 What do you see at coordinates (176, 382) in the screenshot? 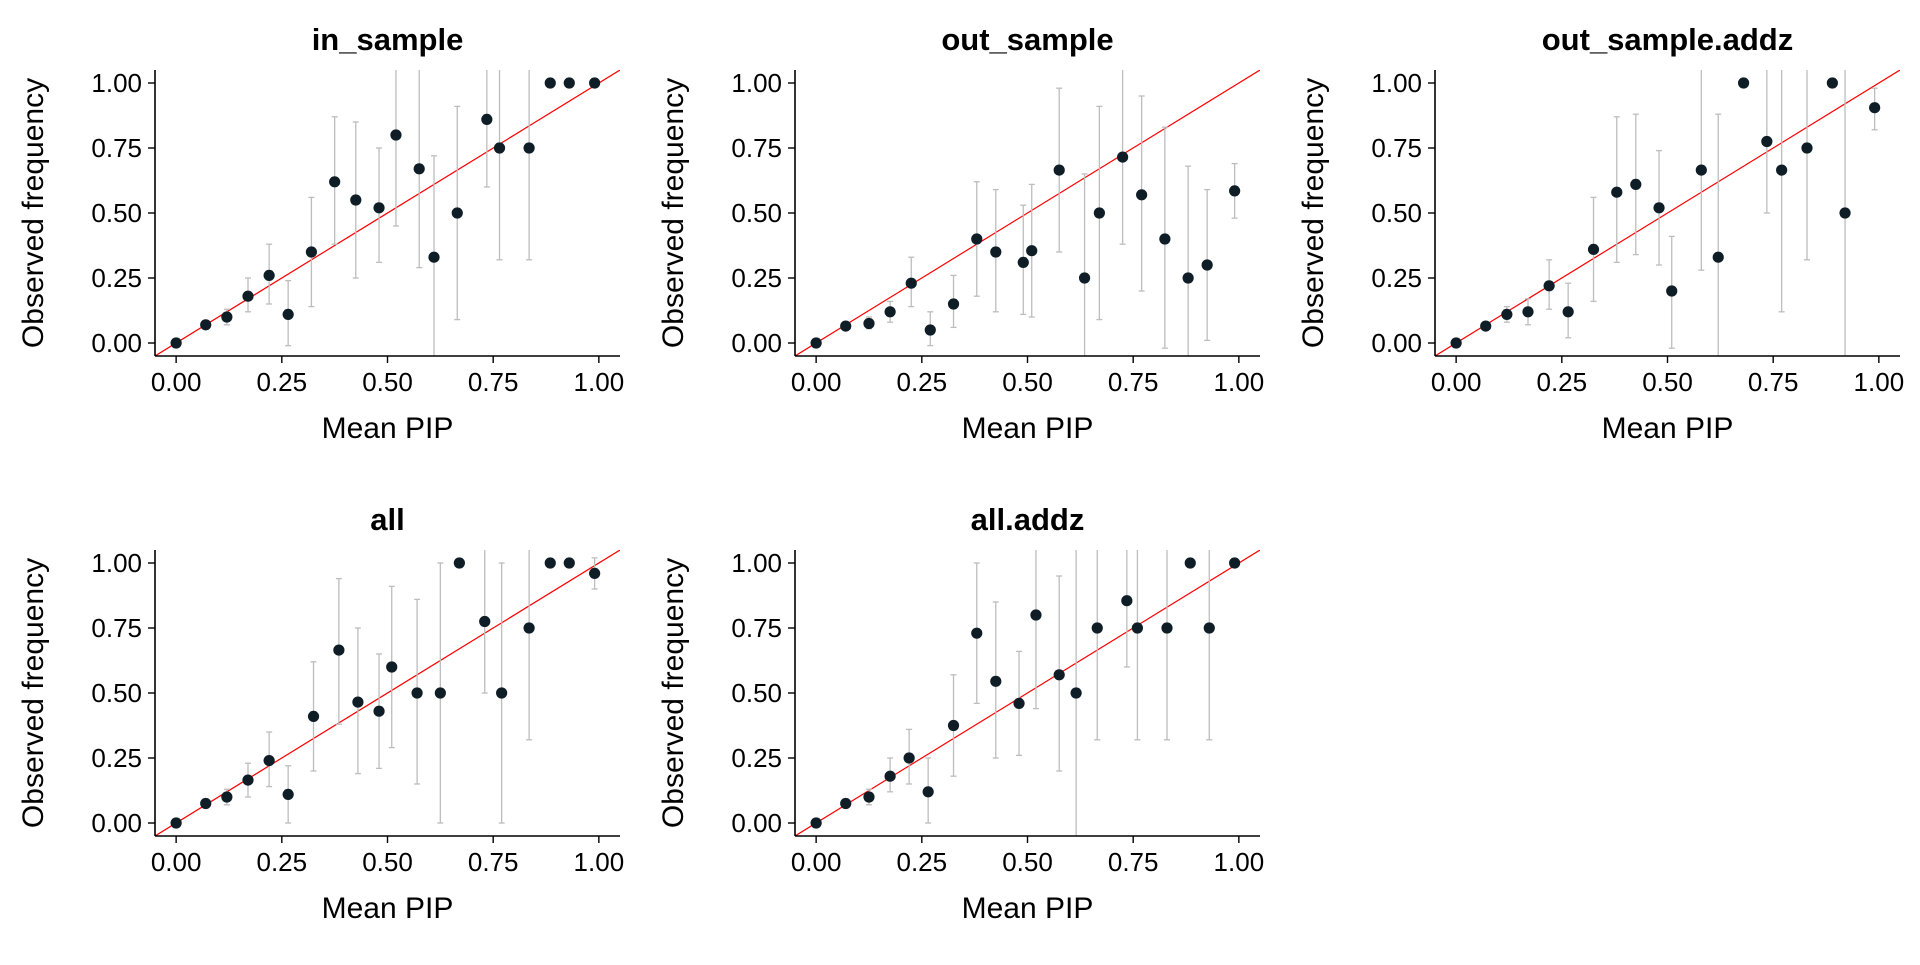
I see `x-tick-label: 0.00` at bounding box center [176, 382].